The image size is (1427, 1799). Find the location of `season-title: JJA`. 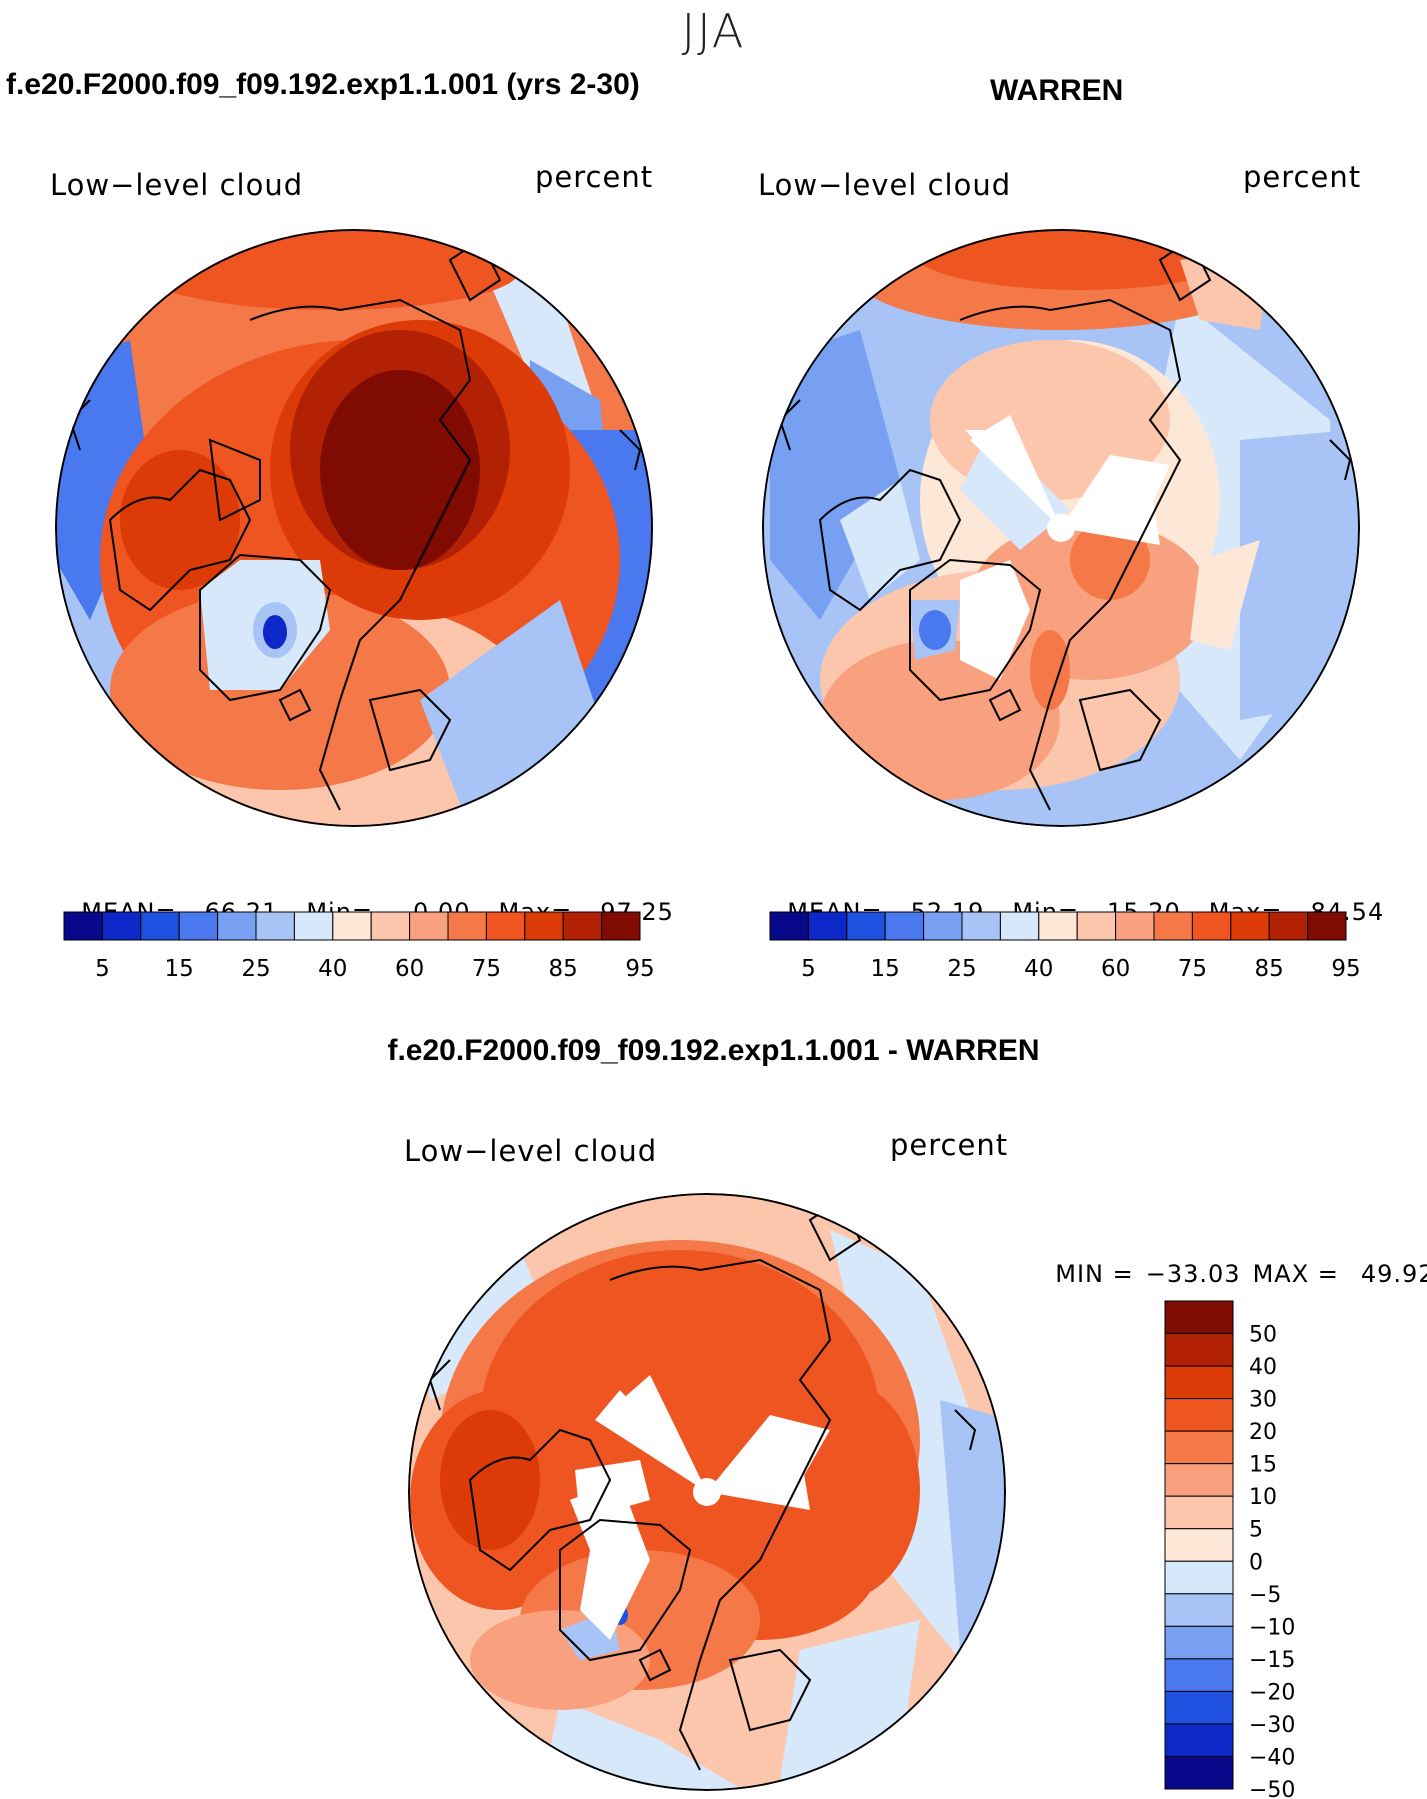

season-title: JJA is located at coordinates (713, 31).